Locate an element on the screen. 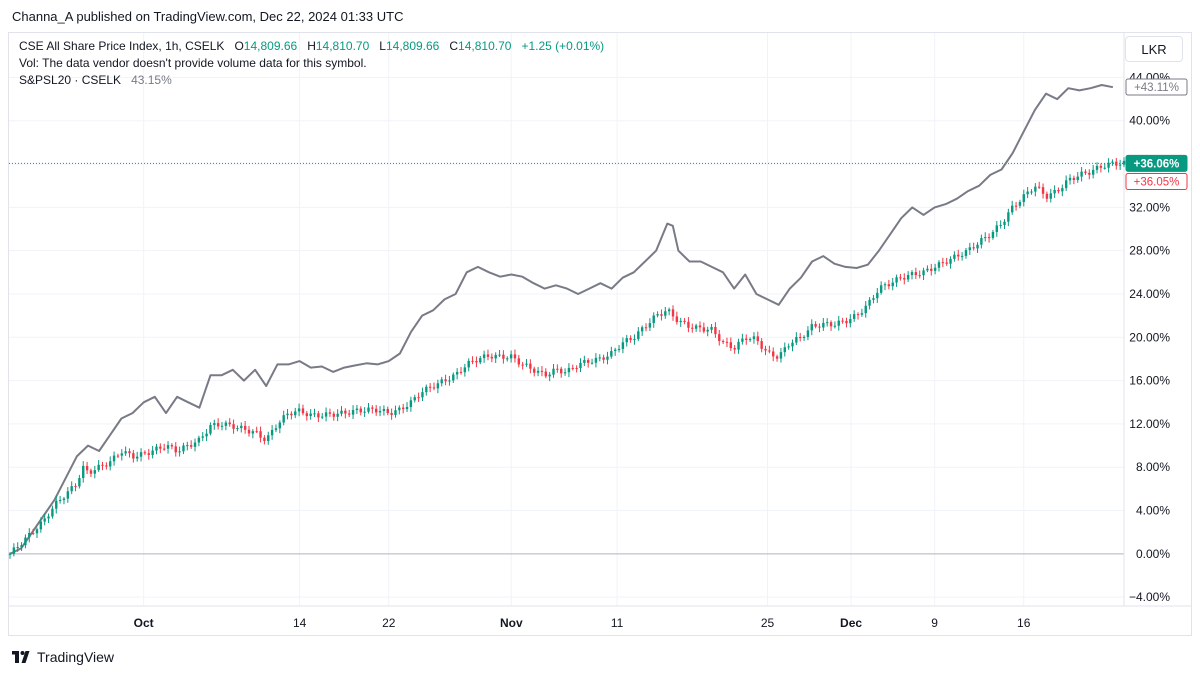 This screenshot has height=675, width=1200. y-tick-label: 16.00% is located at coordinates (1149, 381).